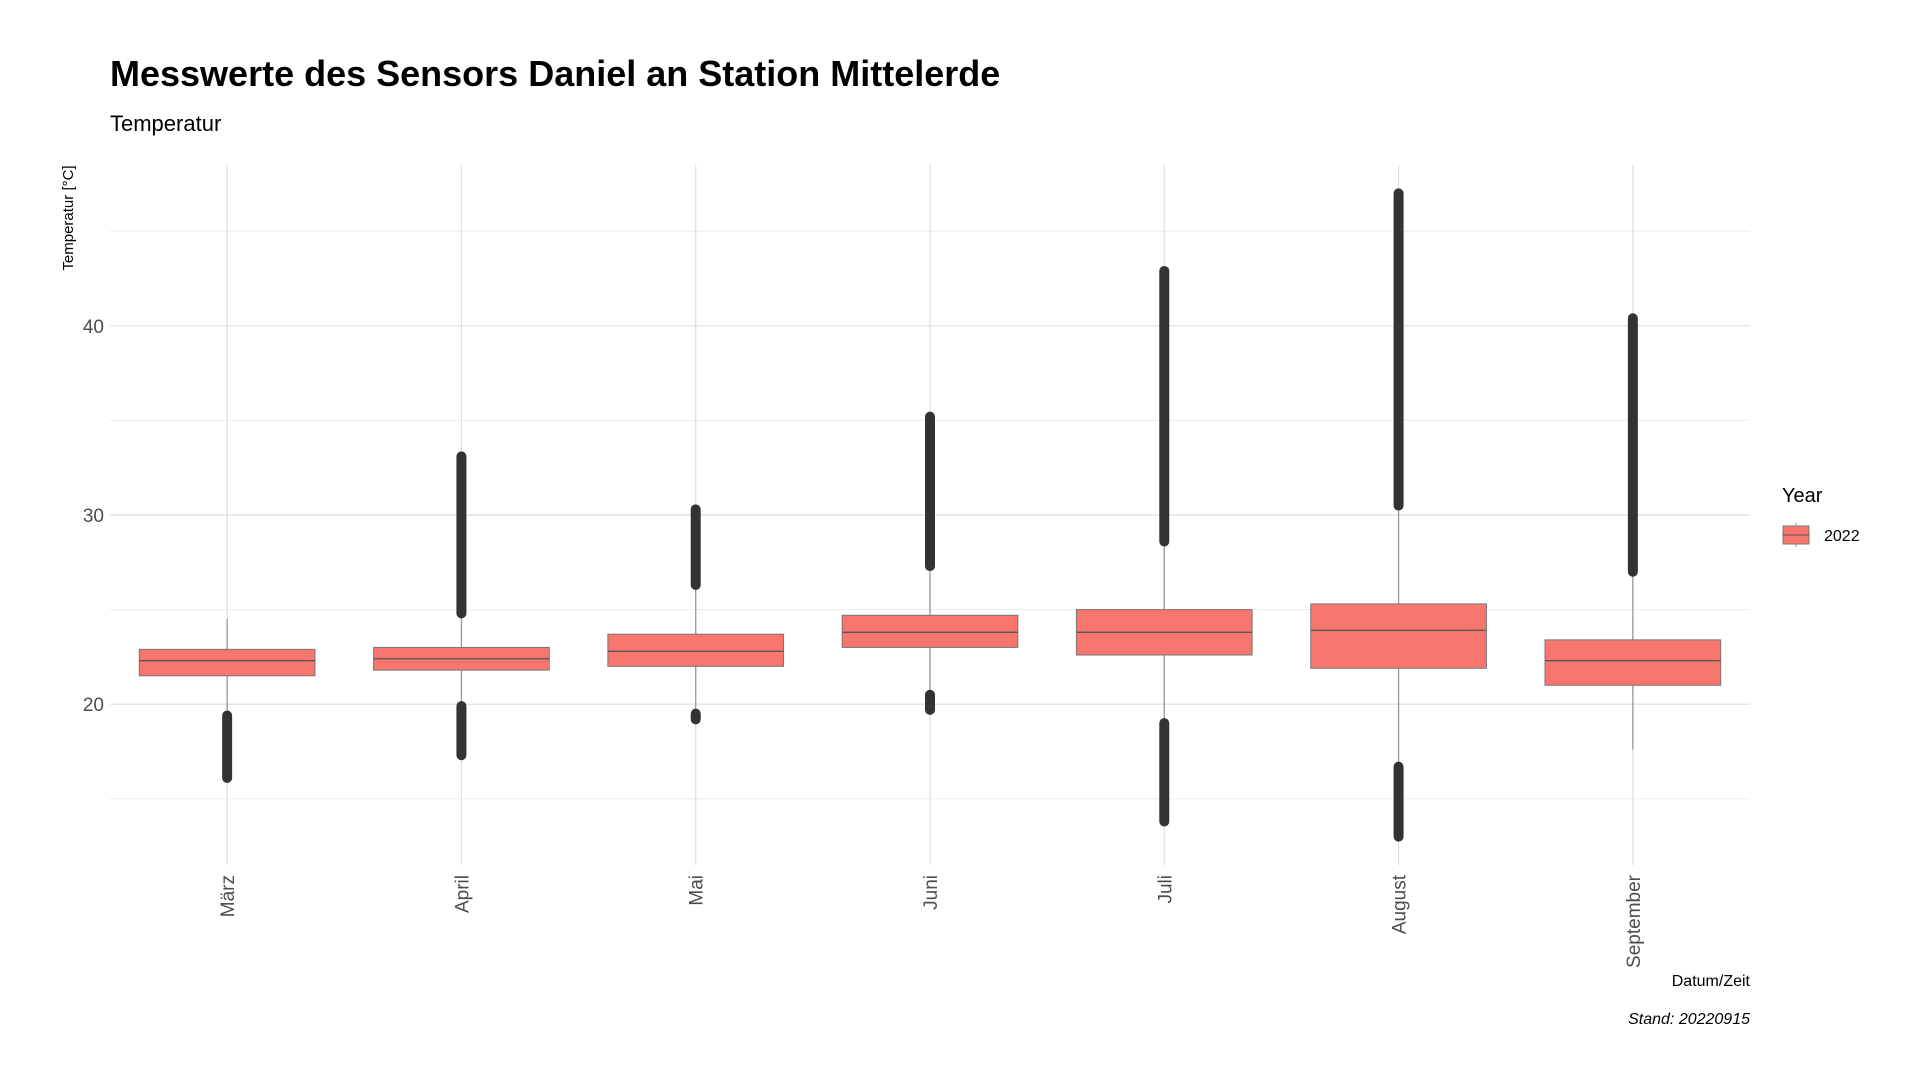  Describe the element at coordinates (165, 123) in the screenshot. I see `chart-subtitle: Temperatur` at that location.